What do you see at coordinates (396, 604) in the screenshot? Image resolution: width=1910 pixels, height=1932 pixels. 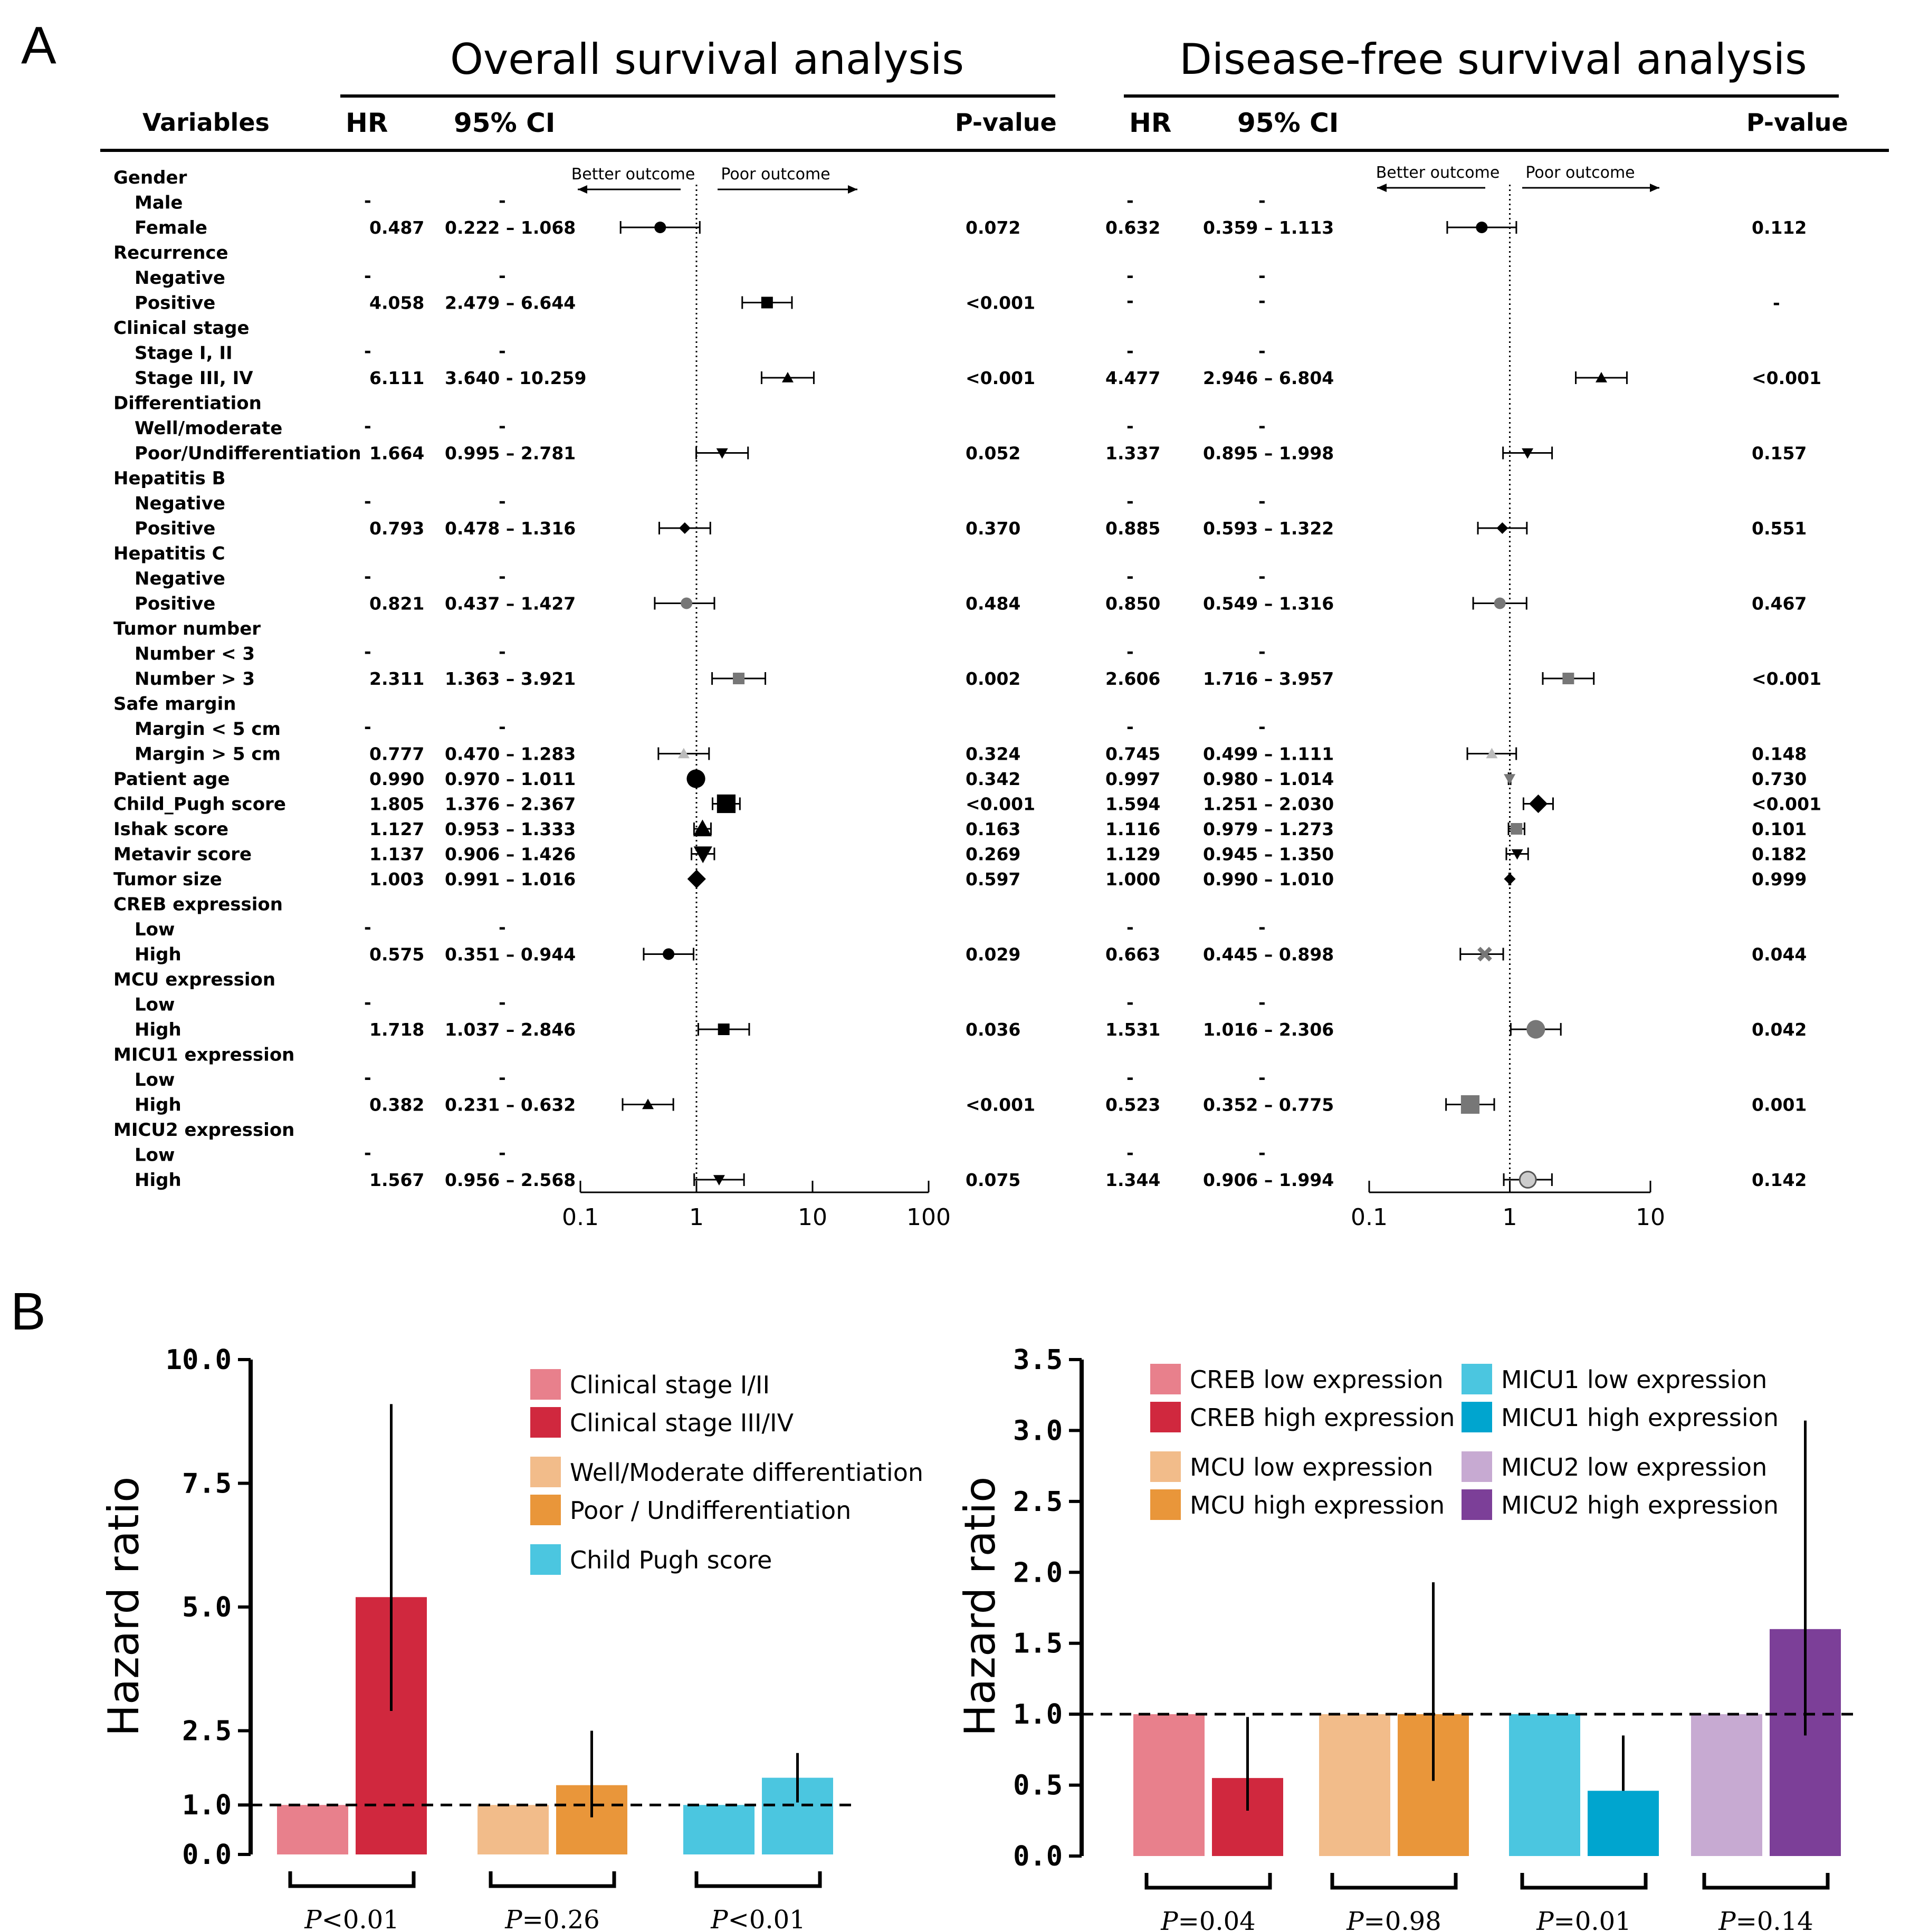 I see `os-hr-value: 0.821` at bounding box center [396, 604].